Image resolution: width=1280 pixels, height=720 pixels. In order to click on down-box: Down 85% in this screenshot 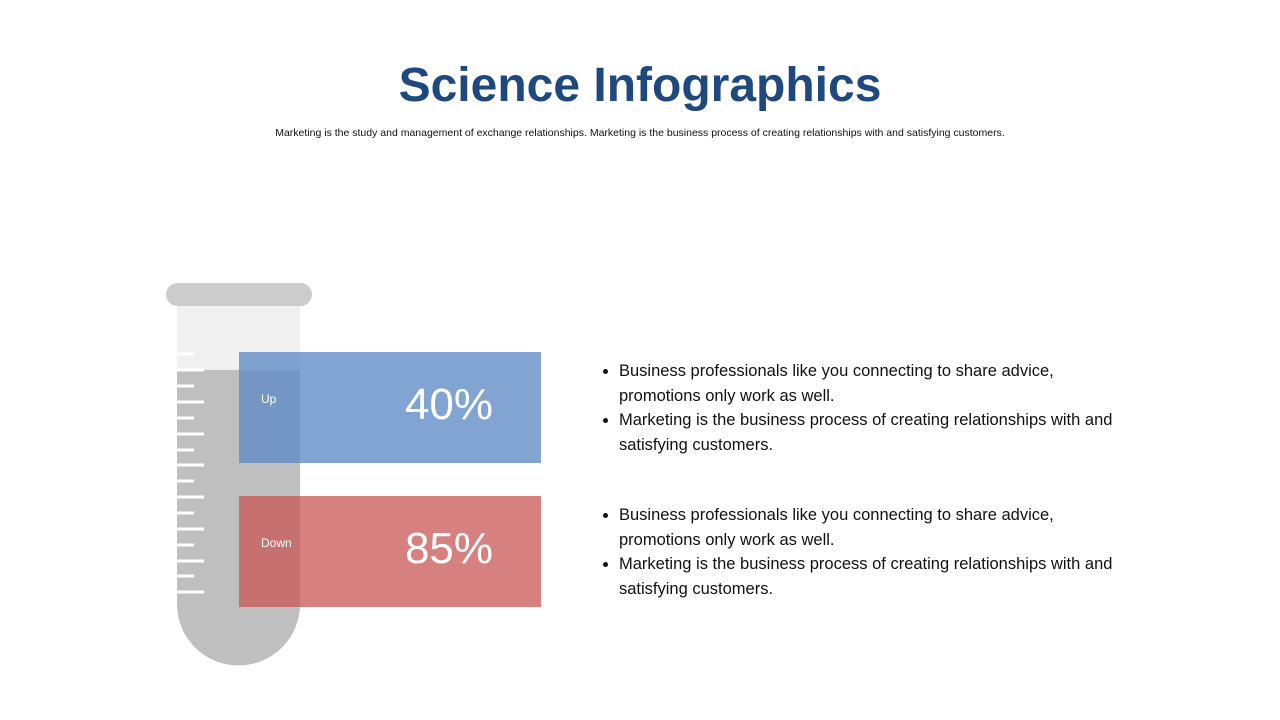, I will do `click(390, 551)`.